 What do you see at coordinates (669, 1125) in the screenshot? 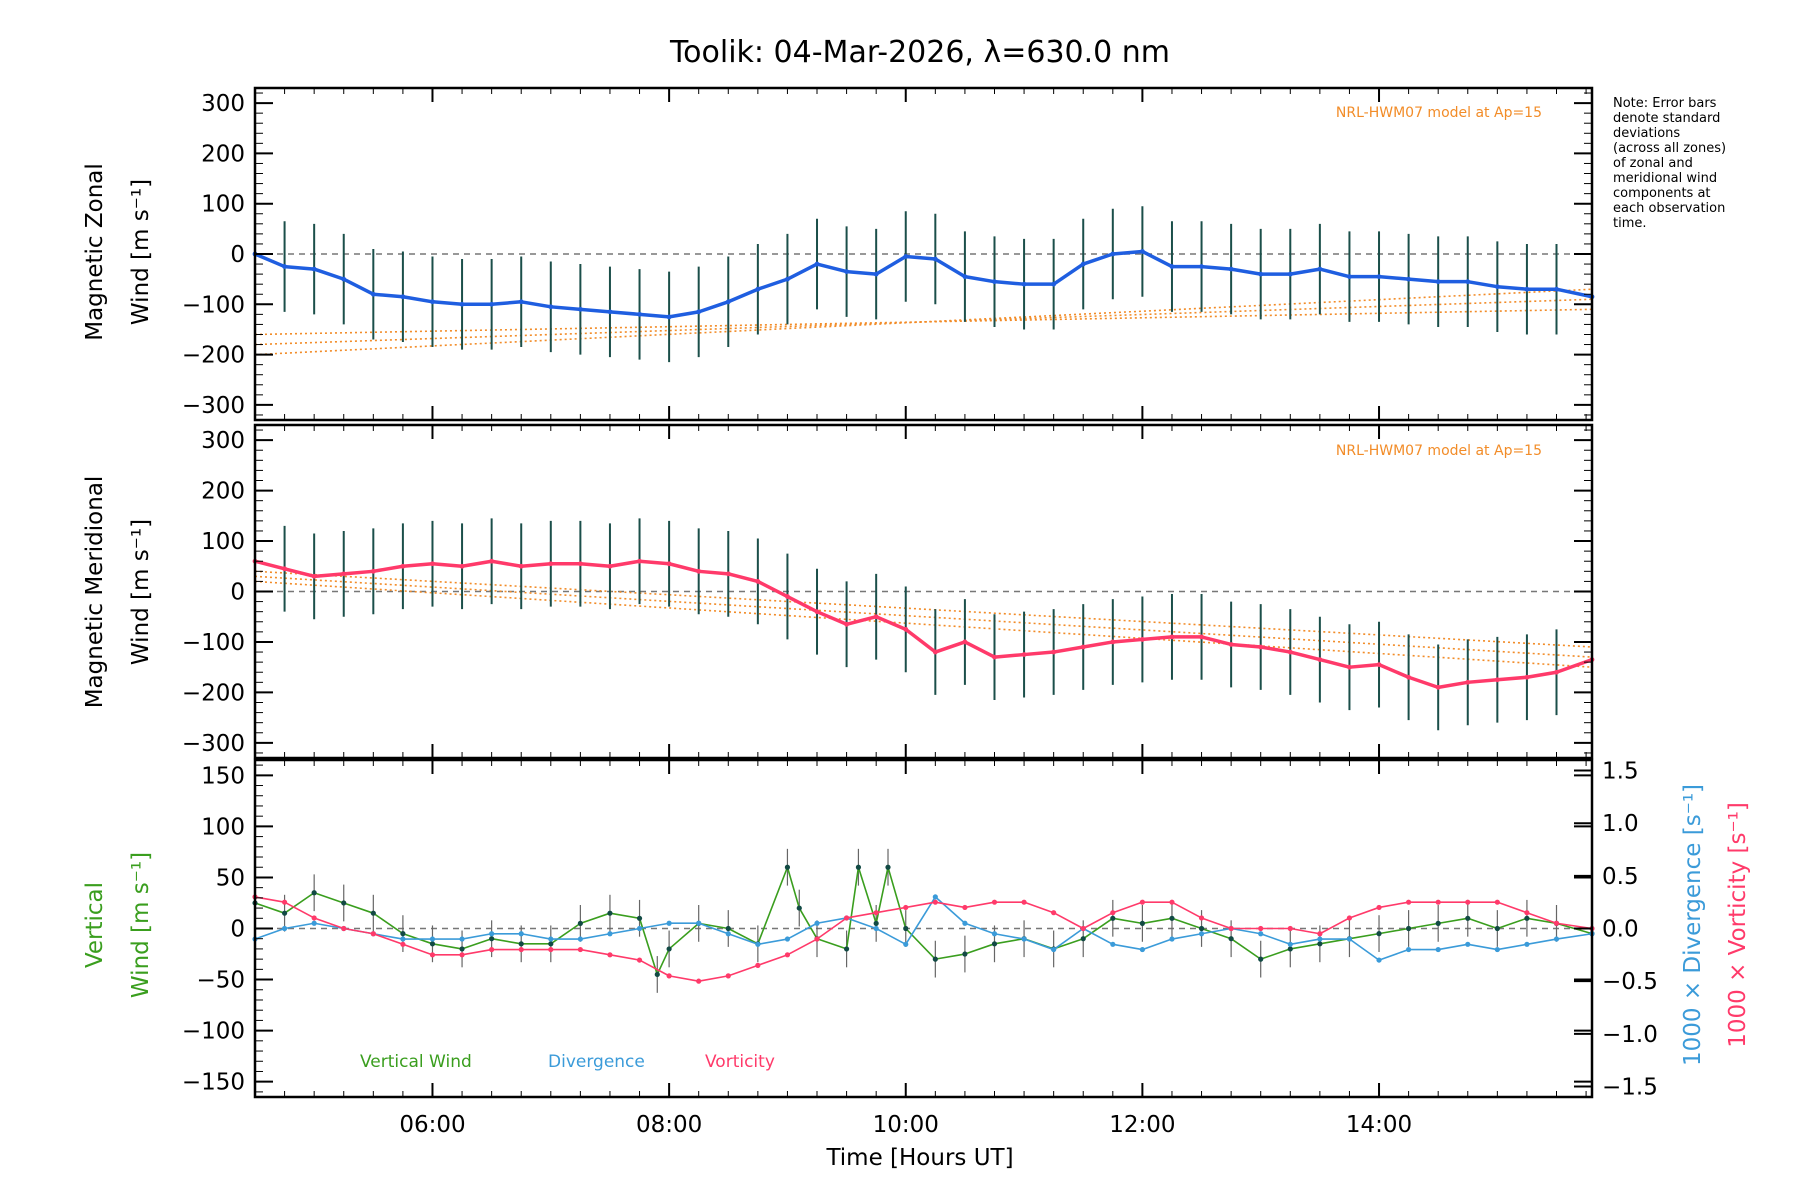
I see `x-tick-label: 08:00` at bounding box center [669, 1125].